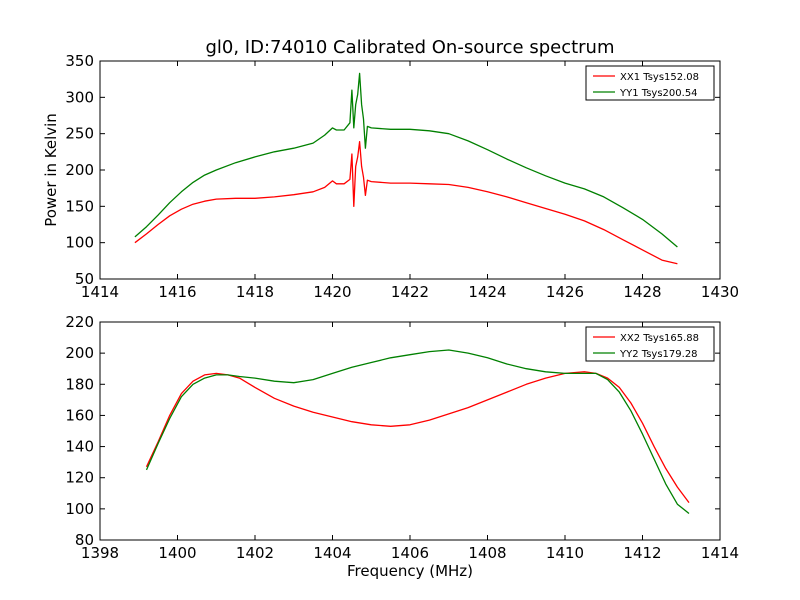  I want to click on x-tick-label: 1422, so click(410, 292).